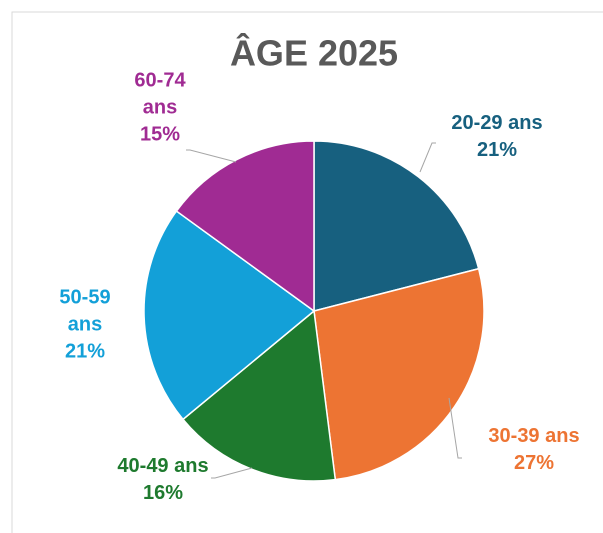 The width and height of the screenshot is (603, 533). I want to click on data-label: 50-59 ans 21%, so click(85, 325).